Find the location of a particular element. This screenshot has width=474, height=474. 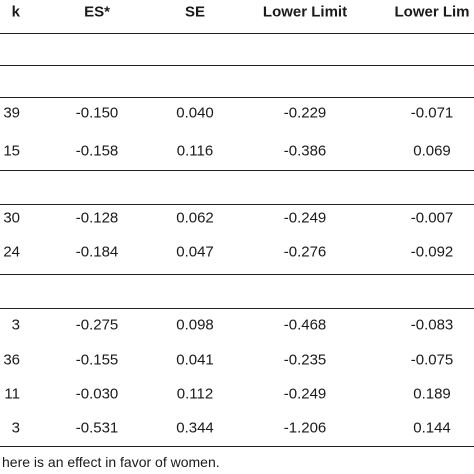

table-cell: -0.128 is located at coordinates (97, 218).